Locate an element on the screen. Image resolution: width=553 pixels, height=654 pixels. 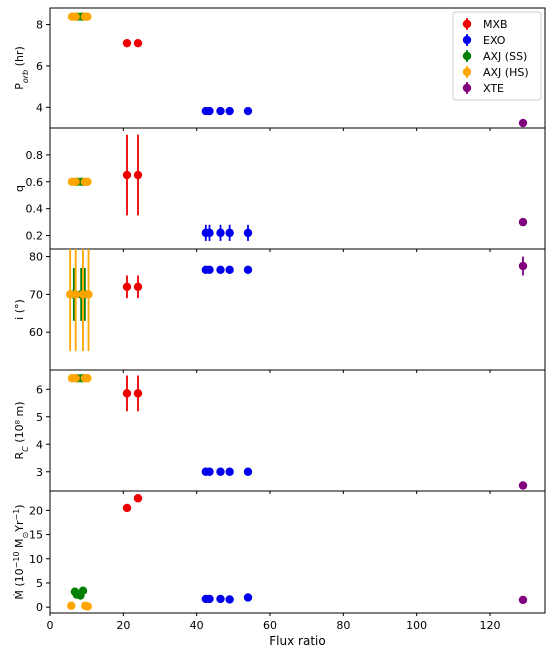
legend-label: AXJ (SS) is located at coordinates (505, 56).